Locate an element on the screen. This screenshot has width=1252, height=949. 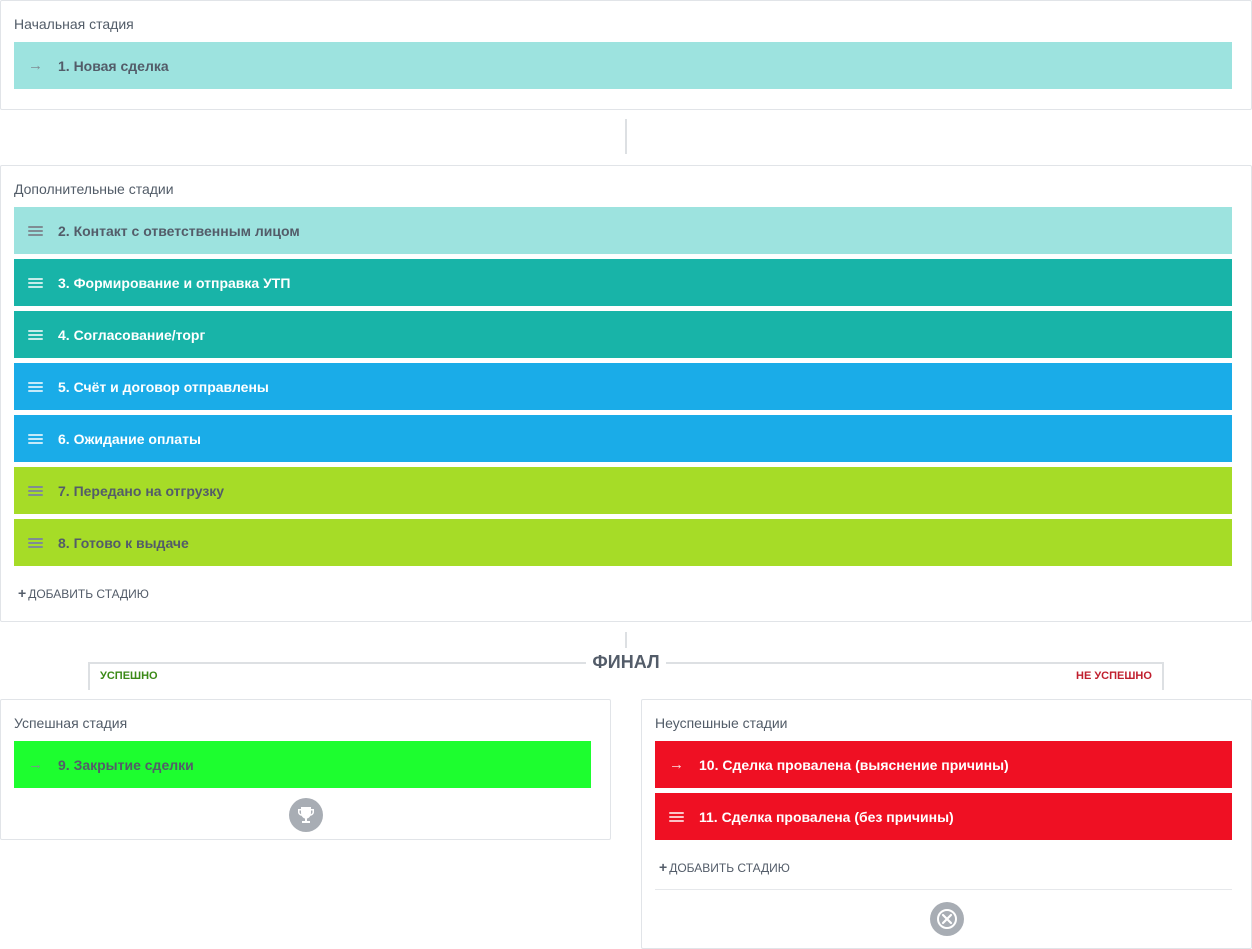
success-stage-panel: Успешная стадия → 9. Закрытие сделки is located at coordinates (305, 769).